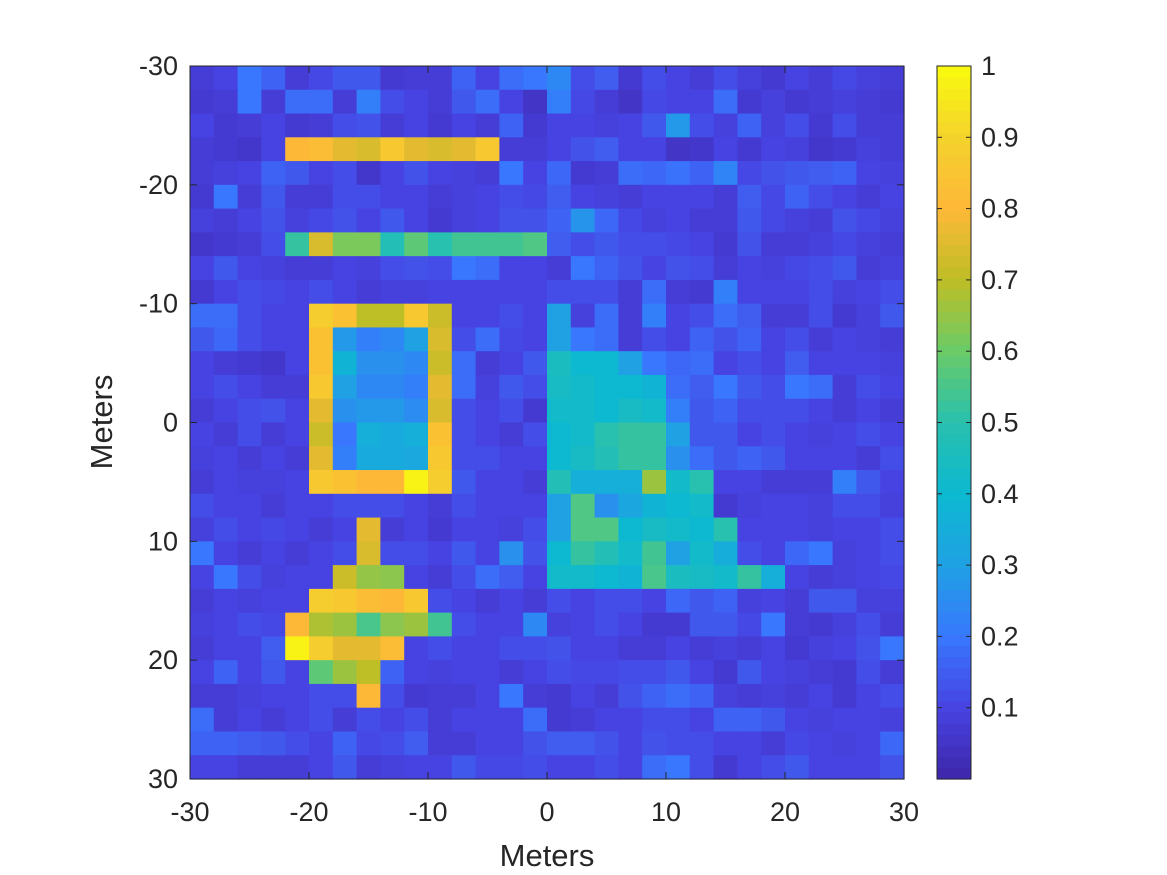 The width and height of the screenshot is (1167, 875). What do you see at coordinates (321, 577) in the screenshot?
I see `heatmap-cell-r21-c5` at bounding box center [321, 577].